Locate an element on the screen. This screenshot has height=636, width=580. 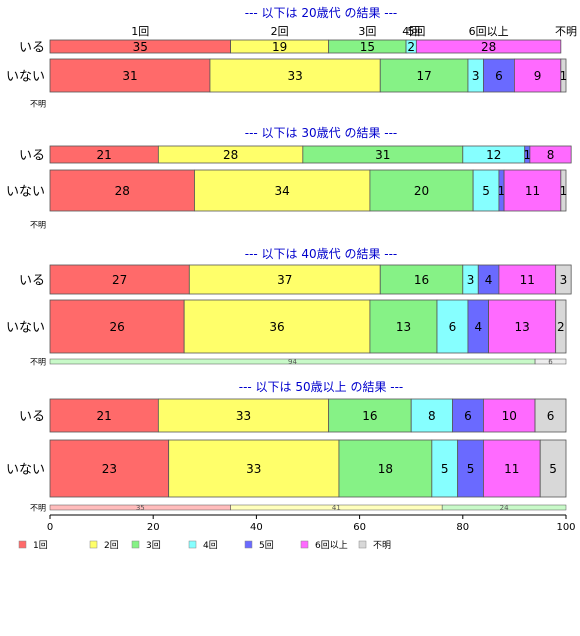
data-label: 16 is located at coordinates (421, 280).